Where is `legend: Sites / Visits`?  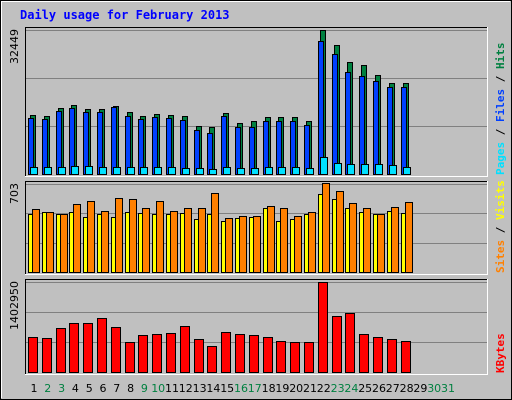 legend: Sites / Visits is located at coordinates (500, 226).